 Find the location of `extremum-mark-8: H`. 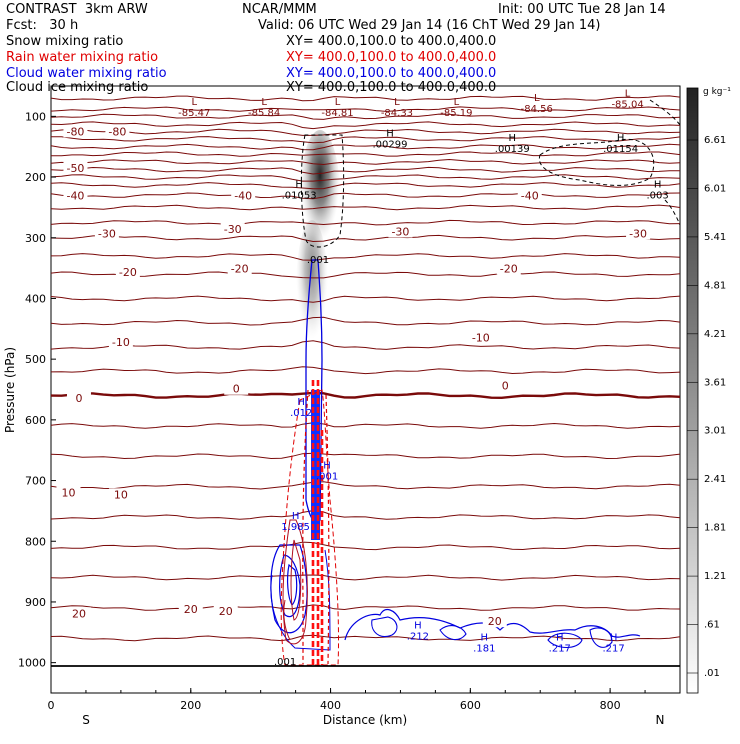

extremum-mark-8: H is located at coordinates (513, 138).